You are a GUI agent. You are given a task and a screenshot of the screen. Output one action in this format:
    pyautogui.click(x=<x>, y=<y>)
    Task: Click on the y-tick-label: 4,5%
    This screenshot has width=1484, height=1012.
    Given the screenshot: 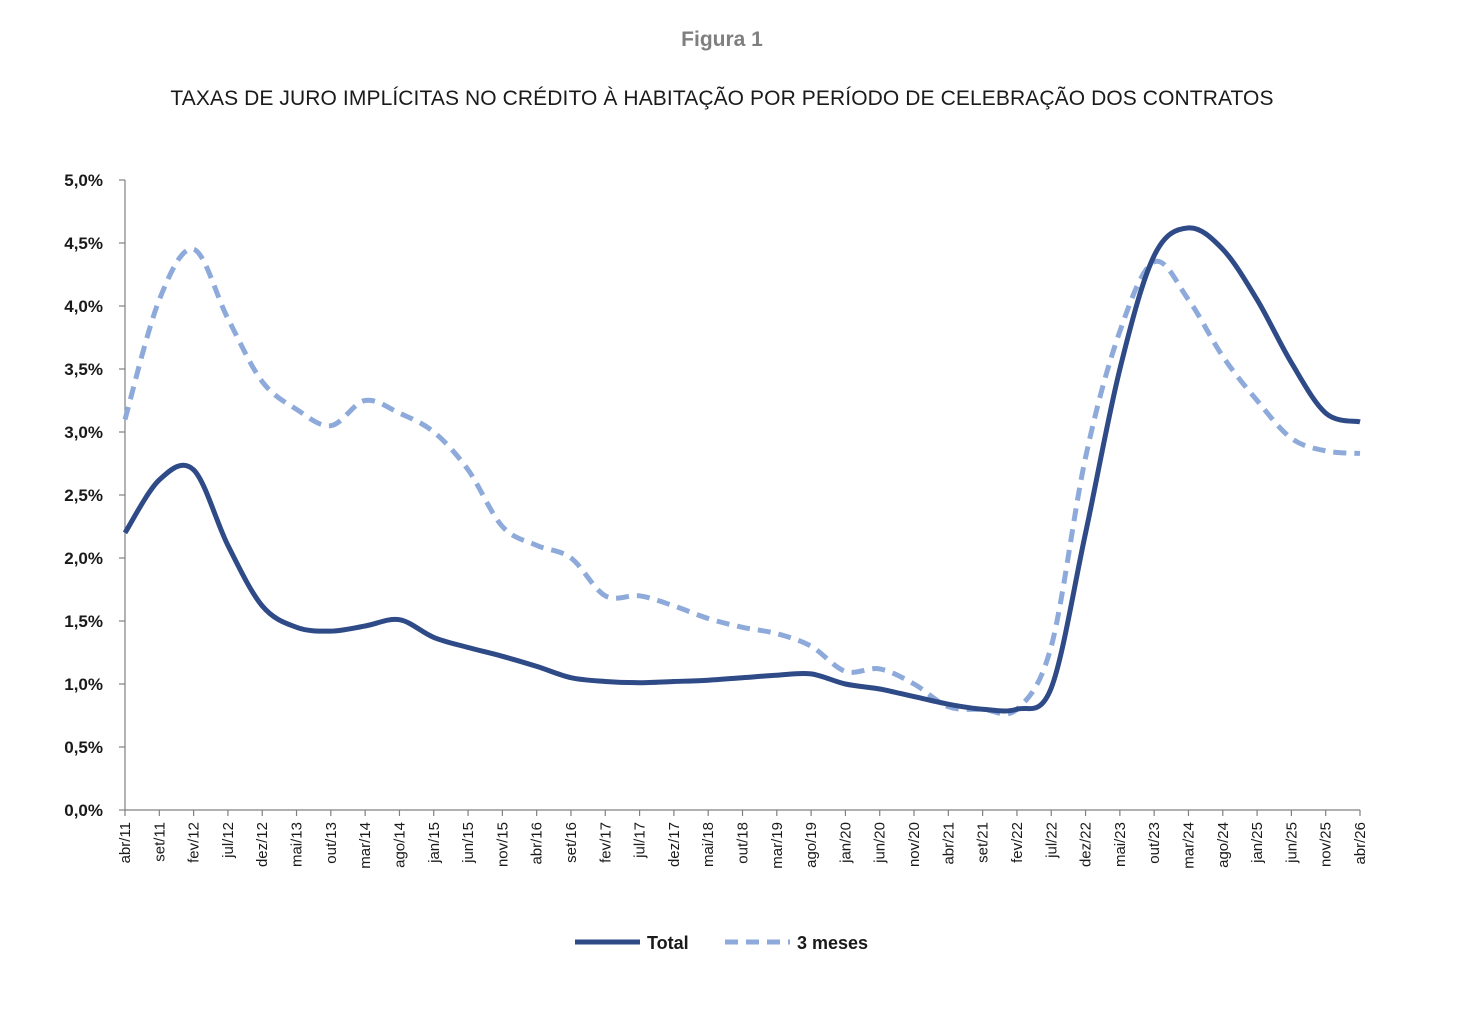 What is the action you would take?
    pyautogui.click(x=83, y=243)
    